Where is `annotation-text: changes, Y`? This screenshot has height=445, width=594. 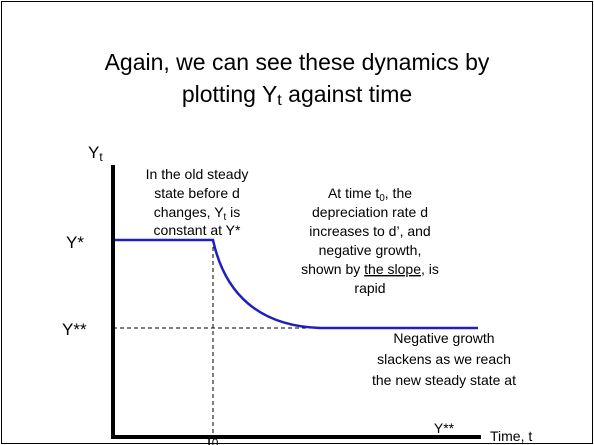
annotation-text: changes, Y is located at coordinates (189, 212).